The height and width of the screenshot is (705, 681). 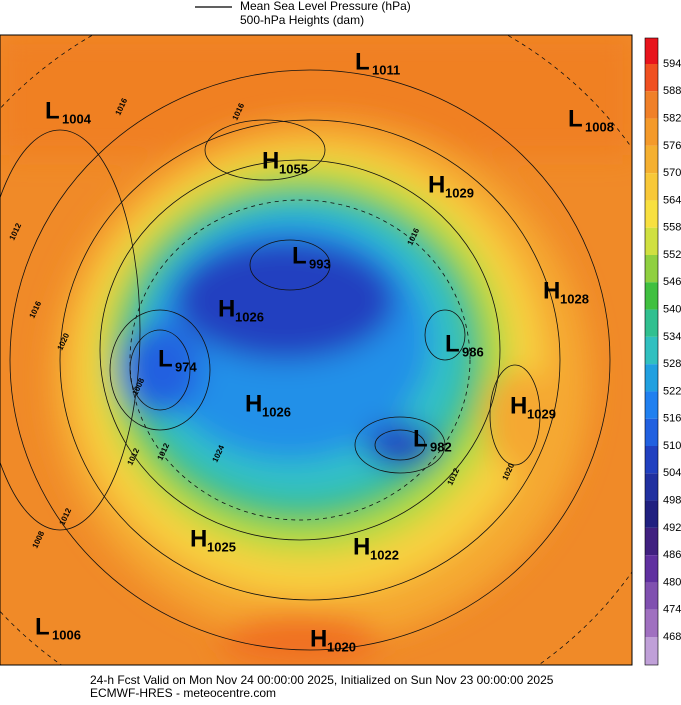 I want to click on system-value: 1028, so click(x=574, y=298).